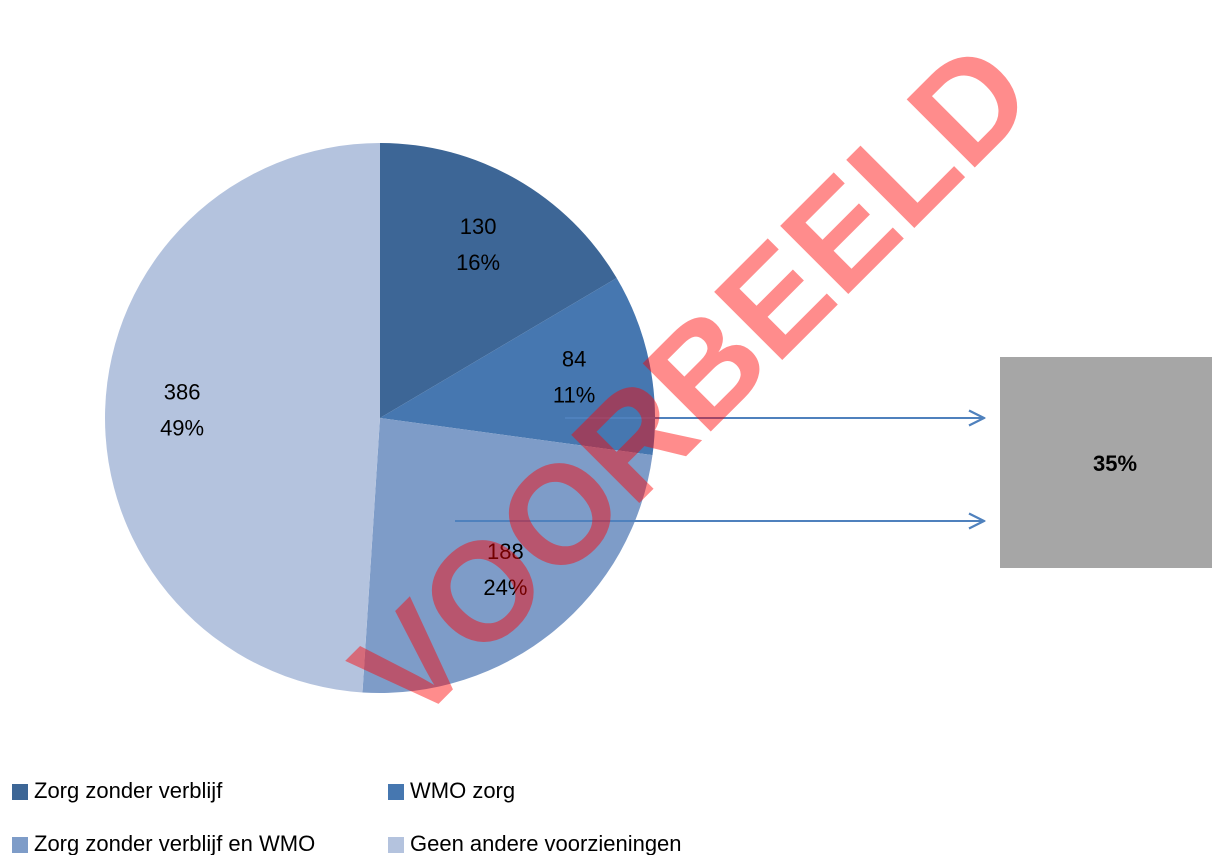 This screenshot has width=1212, height=855. I want to click on legend-label: Geen andere voorzieningen, so click(546, 843).